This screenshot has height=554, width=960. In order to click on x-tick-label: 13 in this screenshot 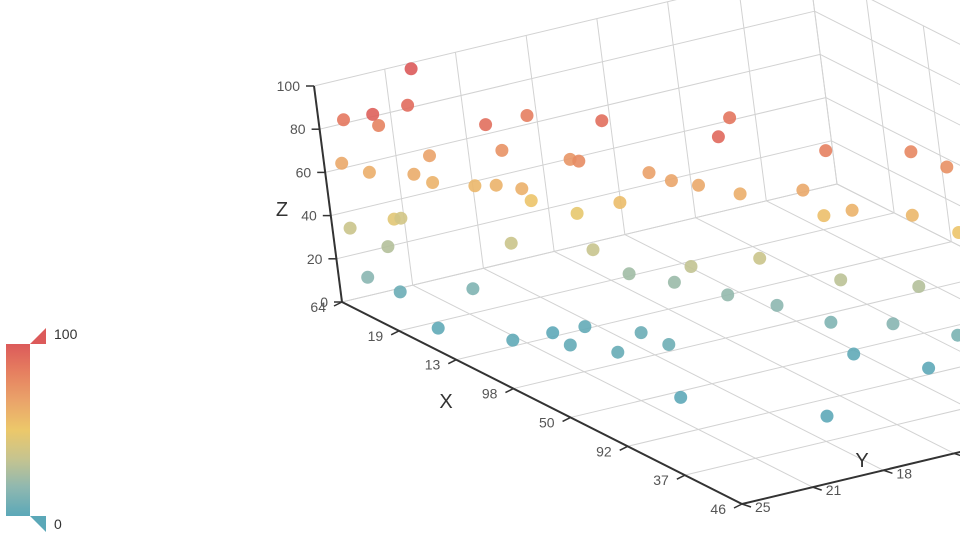, I will do `click(433, 365)`.